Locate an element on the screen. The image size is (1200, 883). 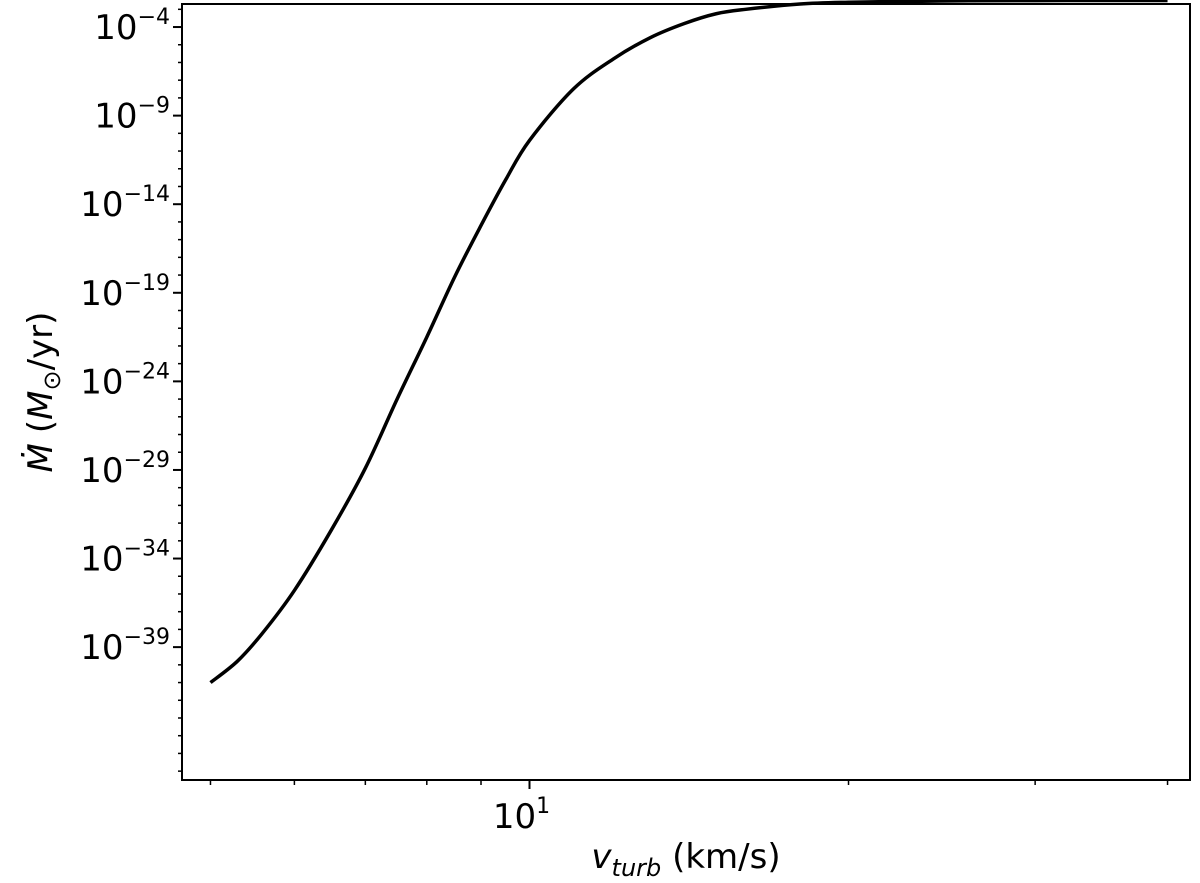
y-tick-label: 10⁻²⁴ is located at coordinates (125, 380).